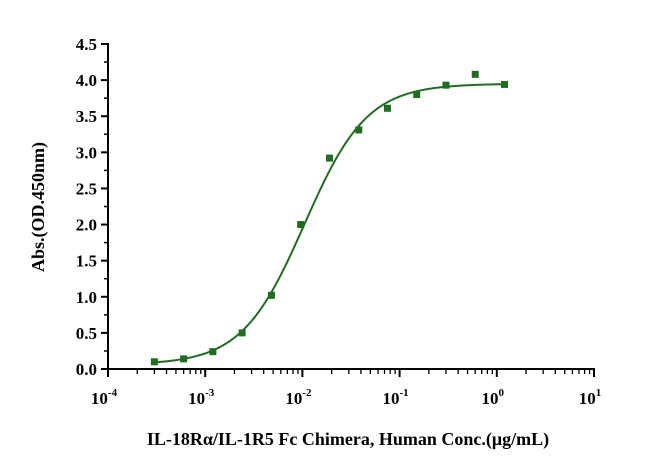 This screenshot has height=473, width=661. What do you see at coordinates (396, 397) in the screenshot?
I see `x-tick-label: 10⁻¹` at bounding box center [396, 397].